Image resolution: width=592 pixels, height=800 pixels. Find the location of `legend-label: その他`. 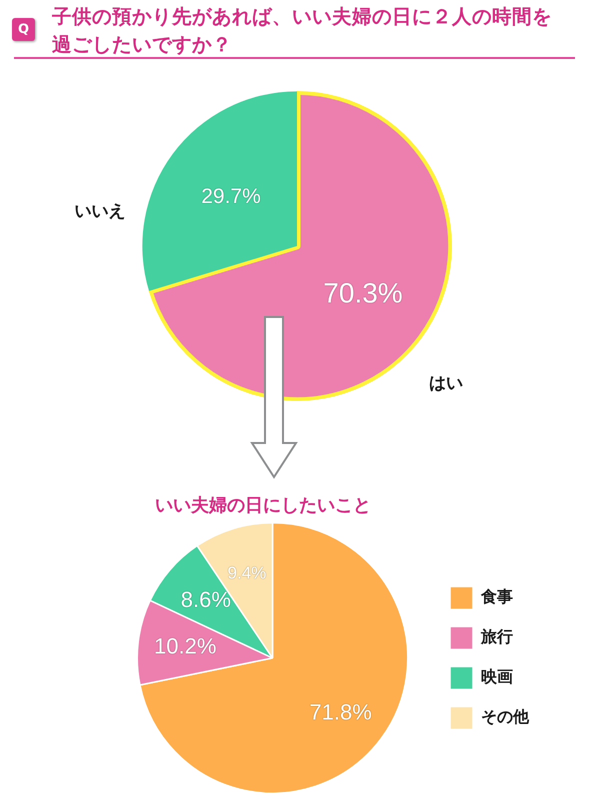

legend-label: その他 is located at coordinates (505, 716).